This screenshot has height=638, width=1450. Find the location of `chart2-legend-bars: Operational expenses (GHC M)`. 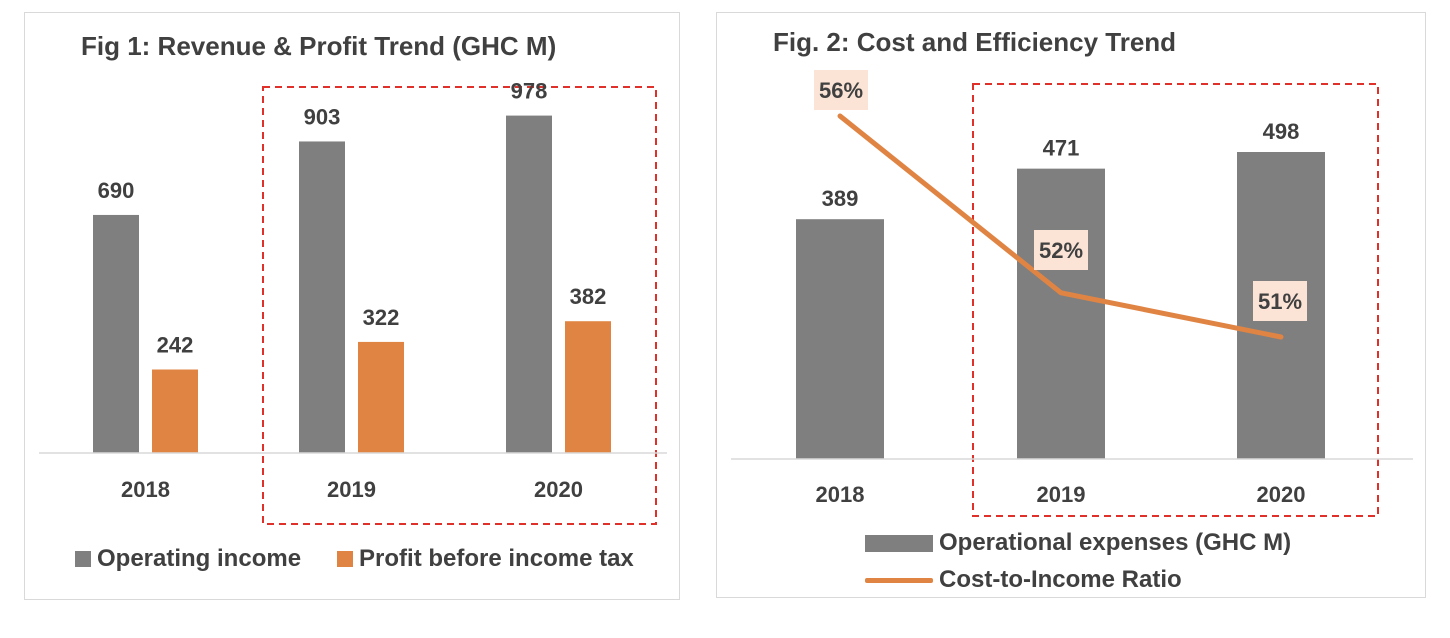

chart2-legend-bars: Operational expenses (GHC M) is located at coordinates (1078, 543).